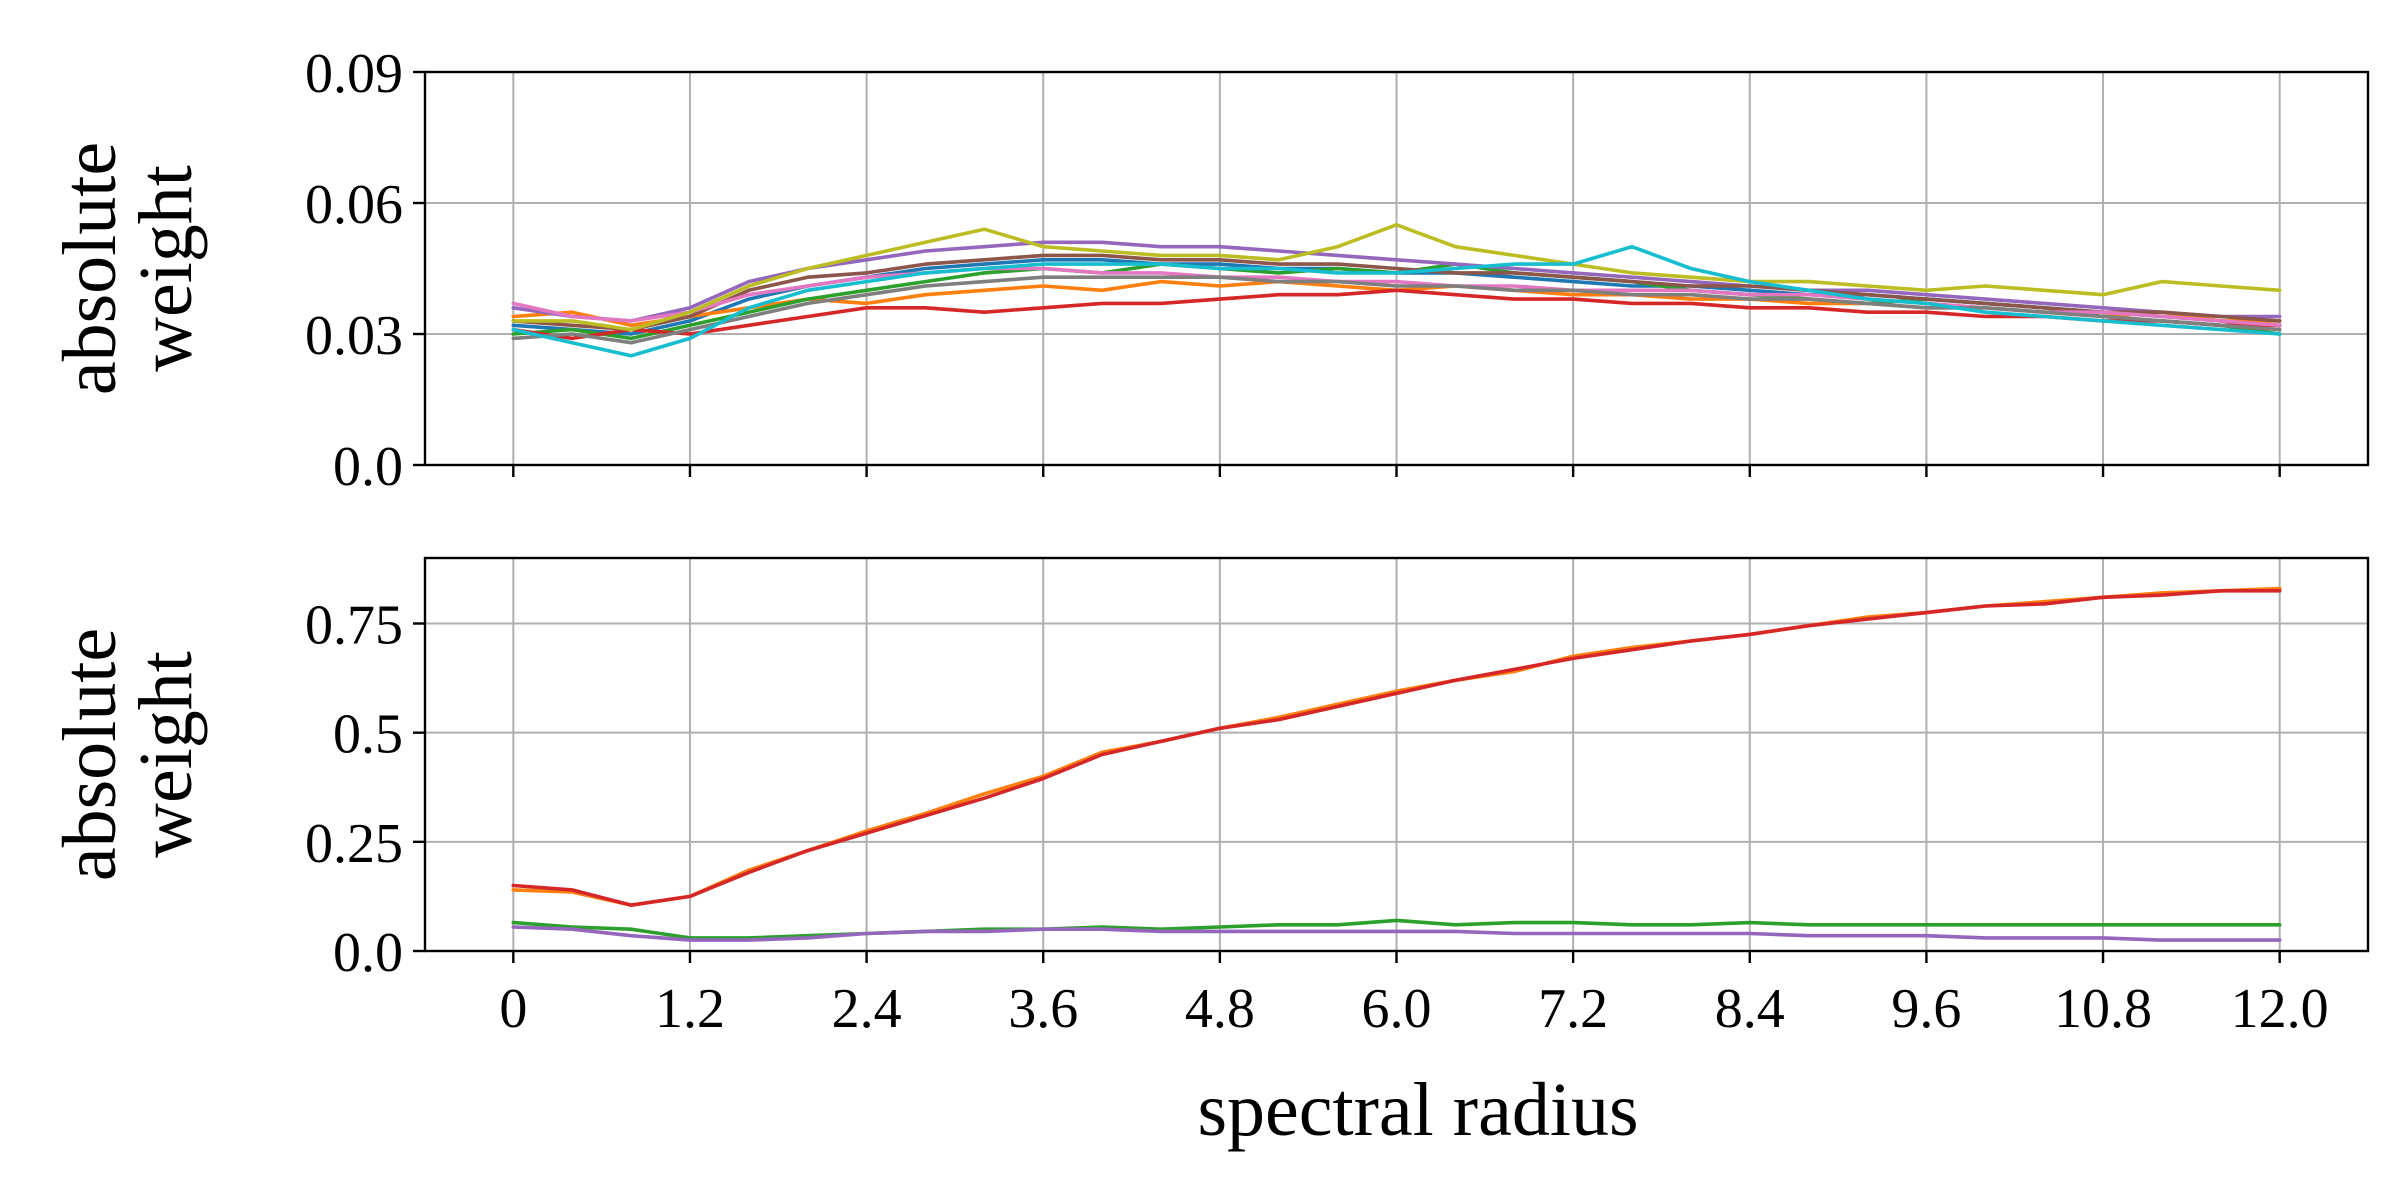 Image resolution: width=2400 pixels, height=1200 pixels. I want to click on x-tick-label: 12.0, so click(2280, 1009).